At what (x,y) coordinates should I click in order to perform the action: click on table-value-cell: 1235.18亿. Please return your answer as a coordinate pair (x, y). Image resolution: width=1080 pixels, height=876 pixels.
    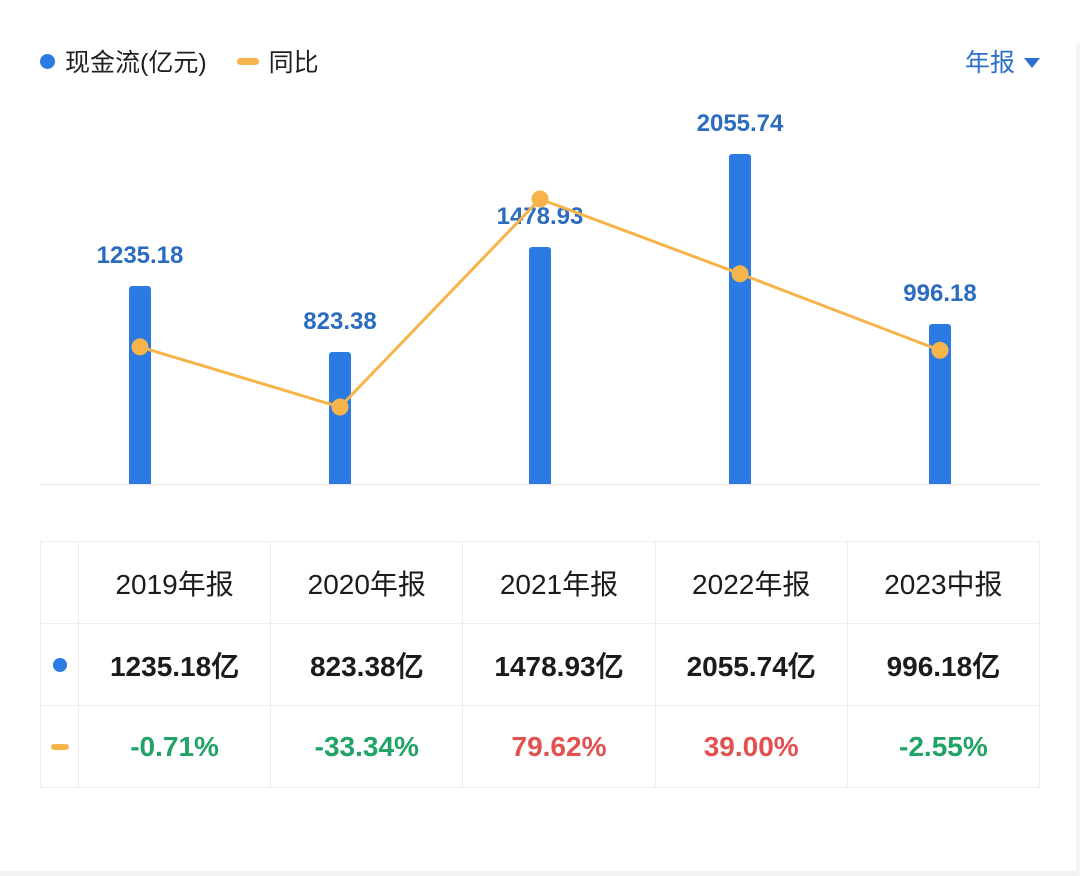
    Looking at the image, I should click on (175, 665).